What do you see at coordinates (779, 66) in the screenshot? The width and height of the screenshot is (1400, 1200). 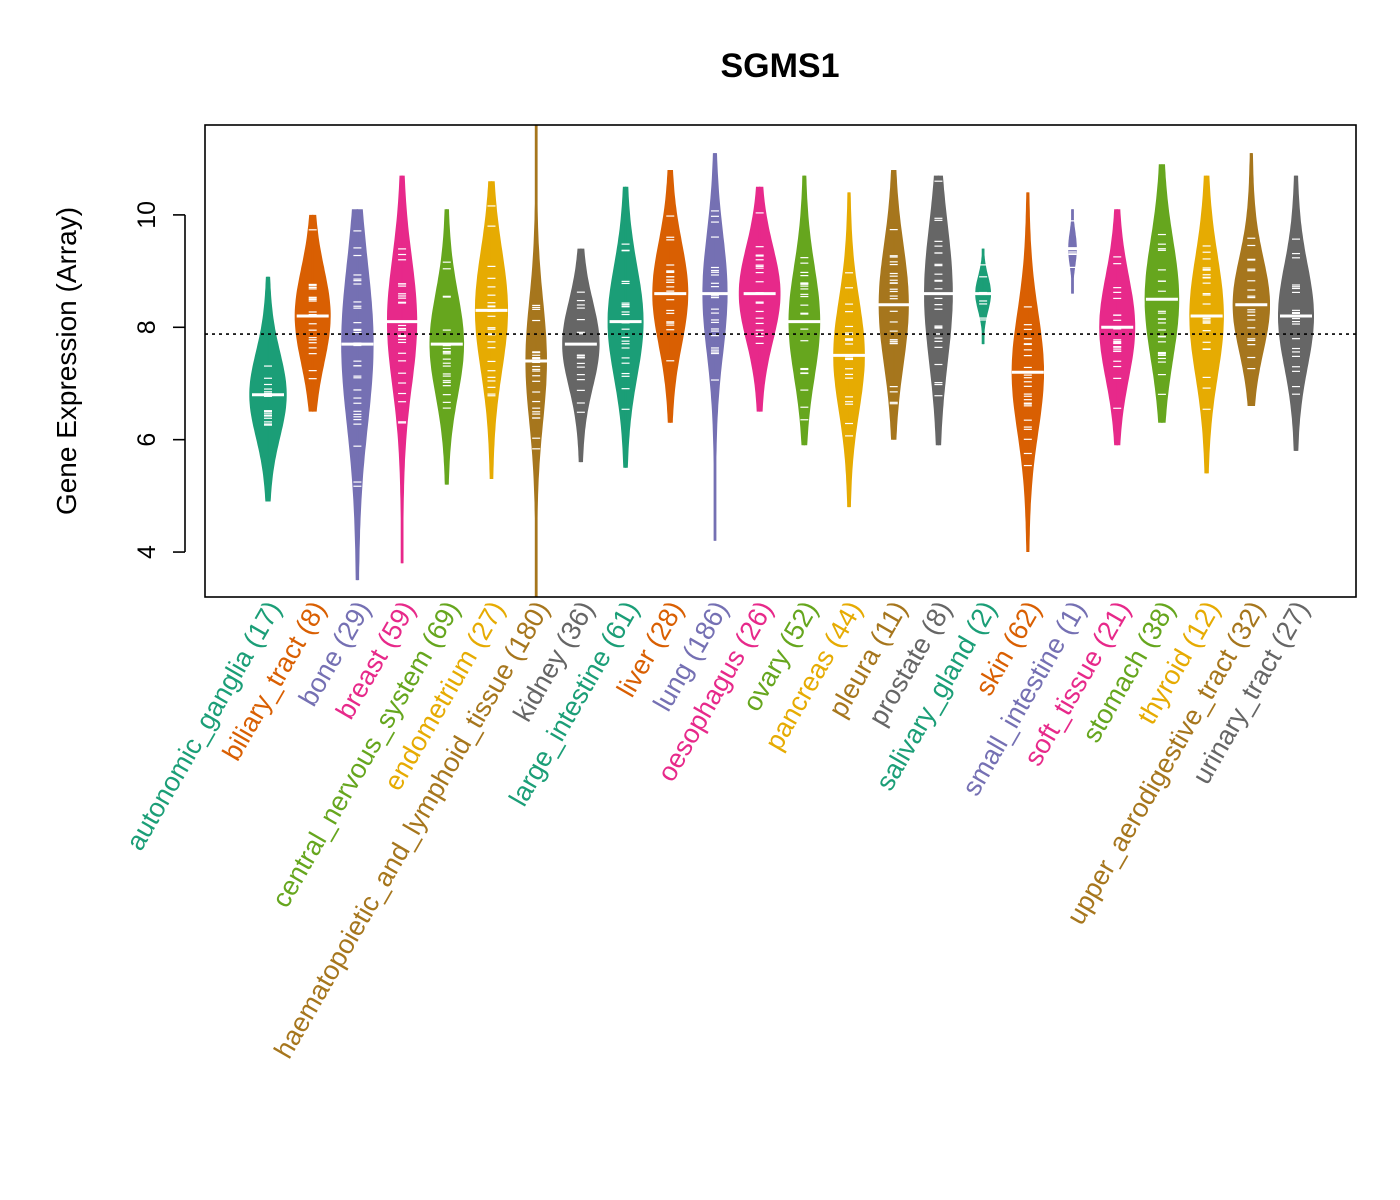 I see `chart-title: SGMS1` at bounding box center [779, 66].